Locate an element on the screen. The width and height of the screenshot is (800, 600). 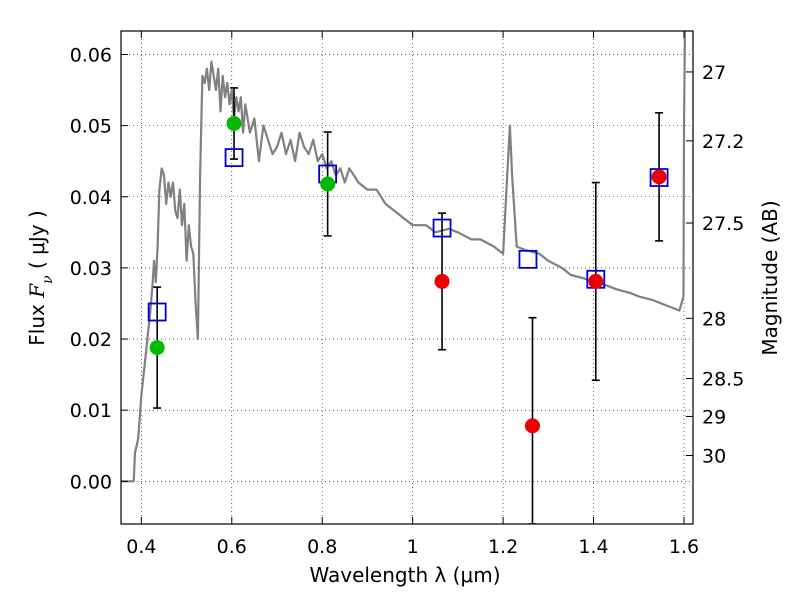
y2-tick-label: 30 is located at coordinates (714, 456).